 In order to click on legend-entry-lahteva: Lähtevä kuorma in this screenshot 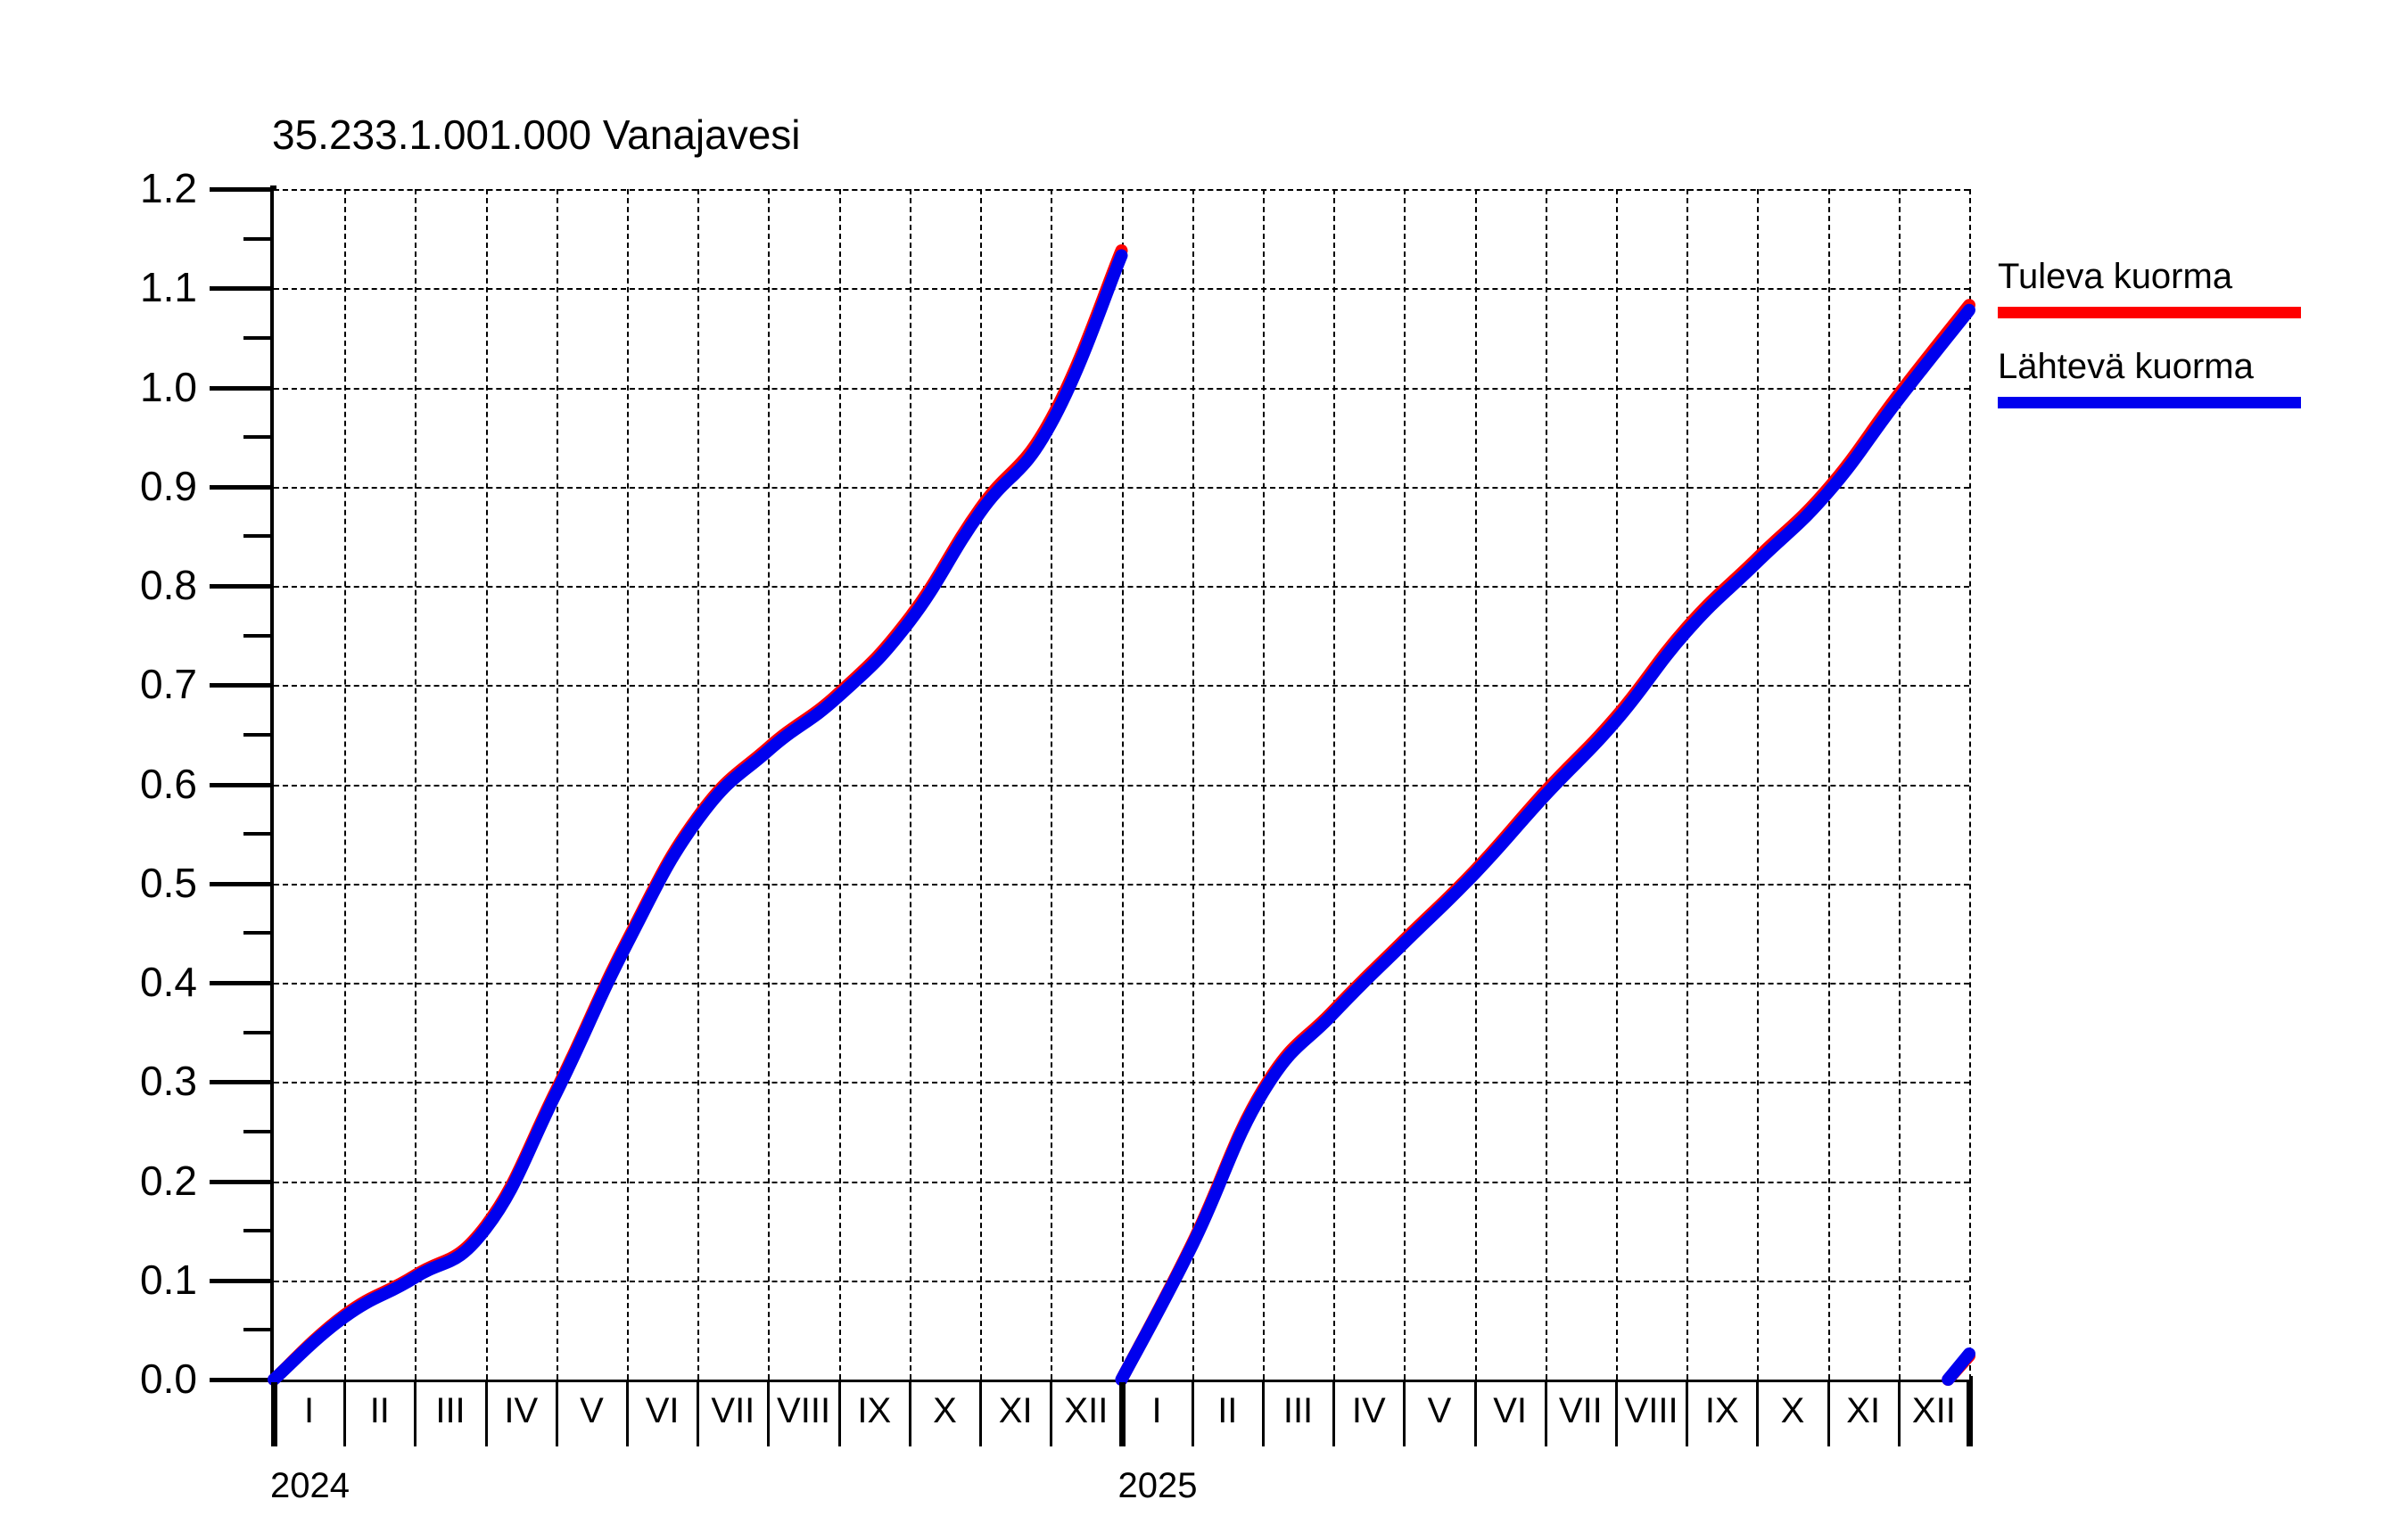, I will do `click(2185, 377)`.